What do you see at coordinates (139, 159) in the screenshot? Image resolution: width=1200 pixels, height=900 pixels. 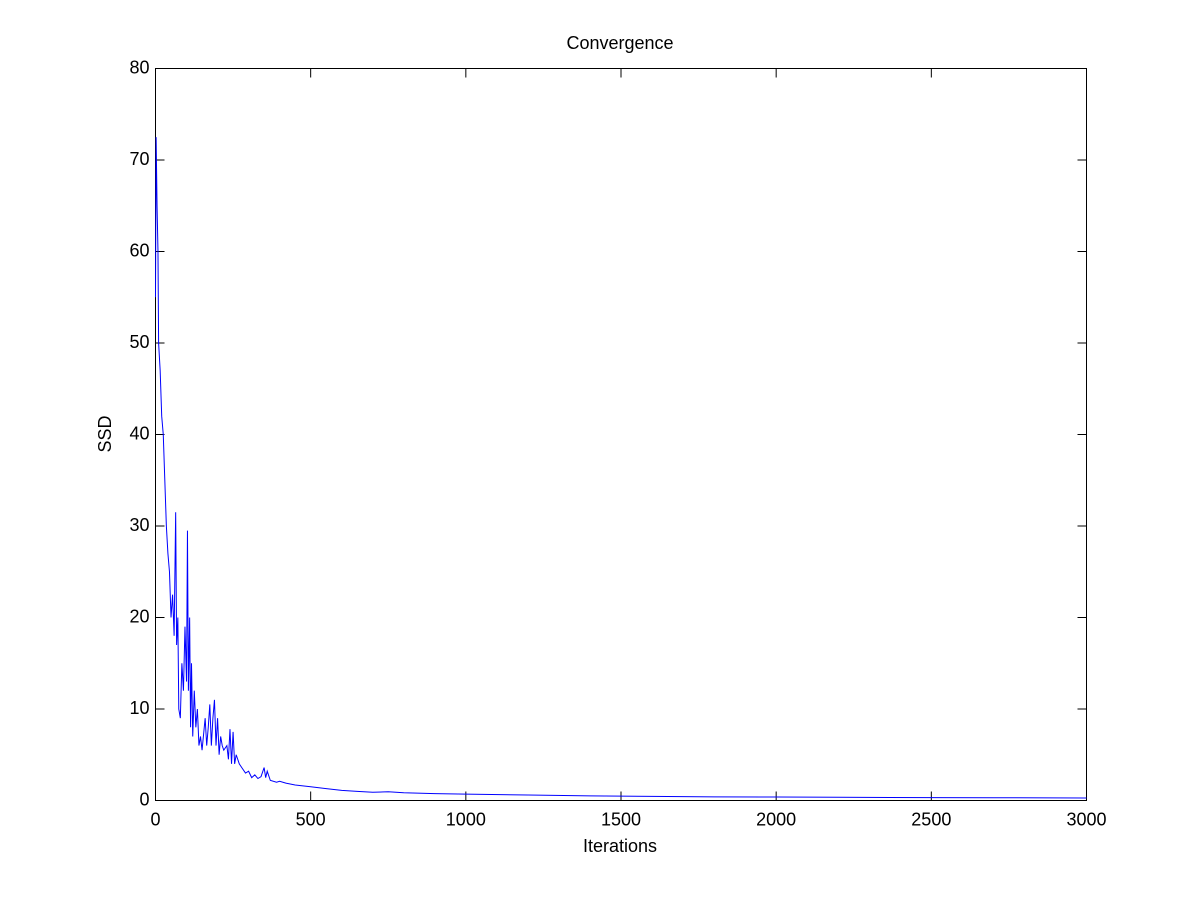 I see `y-tick-label: 70` at bounding box center [139, 159].